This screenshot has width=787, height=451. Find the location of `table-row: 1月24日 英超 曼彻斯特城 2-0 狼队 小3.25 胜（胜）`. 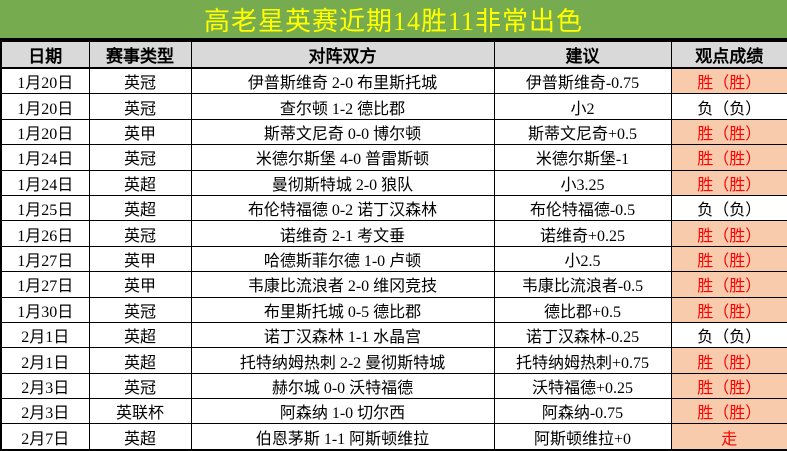

table-row: 1月24日 英超 曼彻斯特城 2-0 狼队 小3.25 胜（胜） is located at coordinates (393, 182).